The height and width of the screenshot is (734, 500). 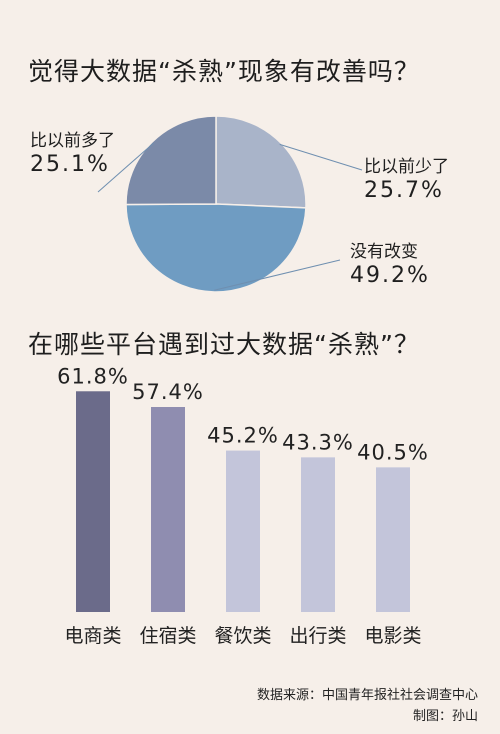 What do you see at coordinates (92, 636) in the screenshot?
I see `bar-category-label: 电商类` at bounding box center [92, 636].